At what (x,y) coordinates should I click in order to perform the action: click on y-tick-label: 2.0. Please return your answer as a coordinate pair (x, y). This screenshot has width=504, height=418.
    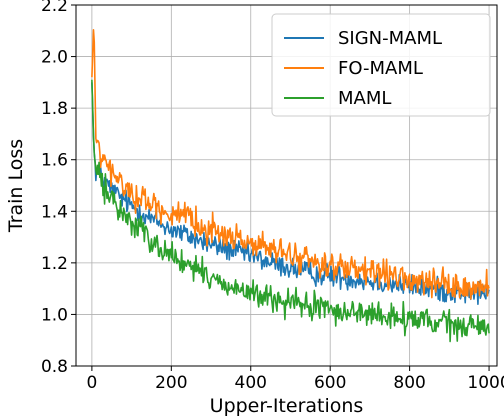
    Looking at the image, I should click on (54, 58).